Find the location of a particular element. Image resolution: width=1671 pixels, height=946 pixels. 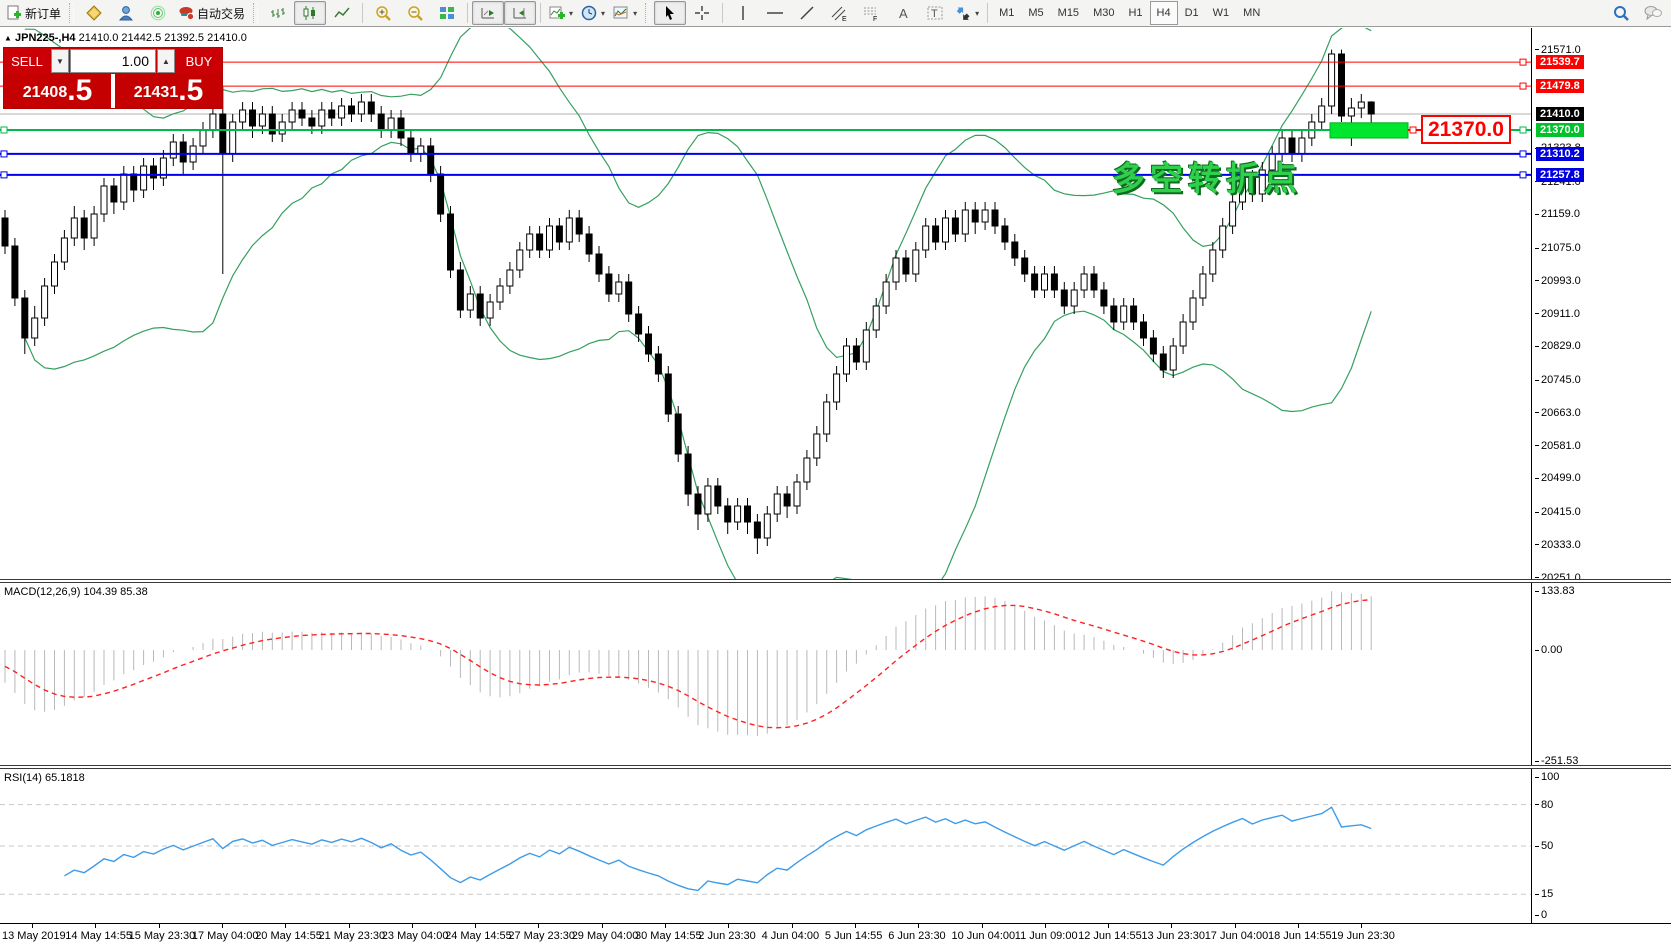

price-tick: 20993.0 is located at coordinates (1558, 281).